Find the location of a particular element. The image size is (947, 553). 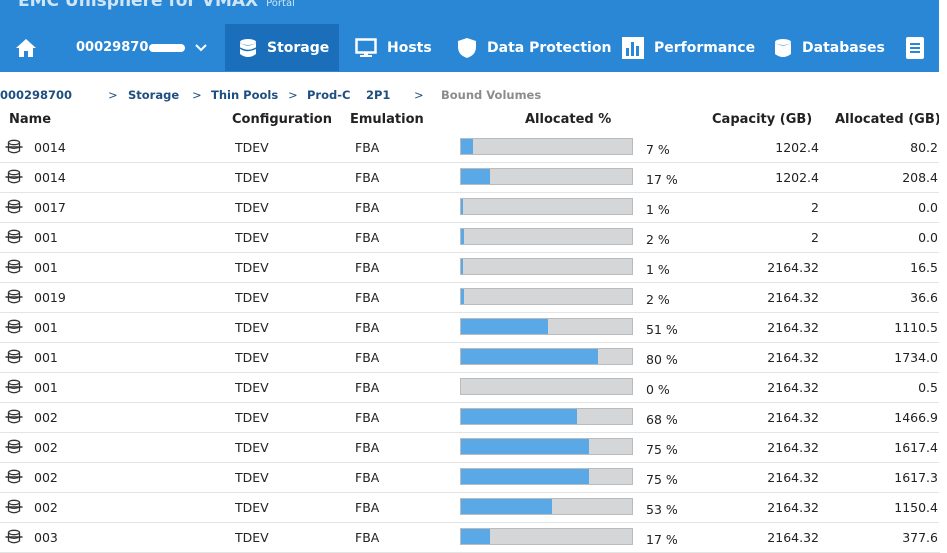

allocated-gb: 377.6 is located at coordinates (920, 537).